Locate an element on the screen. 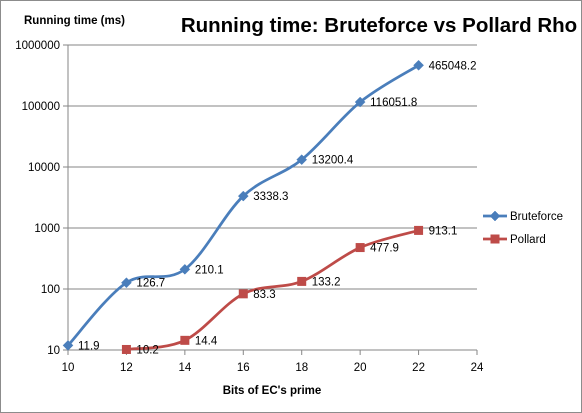 This screenshot has height=413, width=582. y-tick-label: 10 is located at coordinates (53, 351).